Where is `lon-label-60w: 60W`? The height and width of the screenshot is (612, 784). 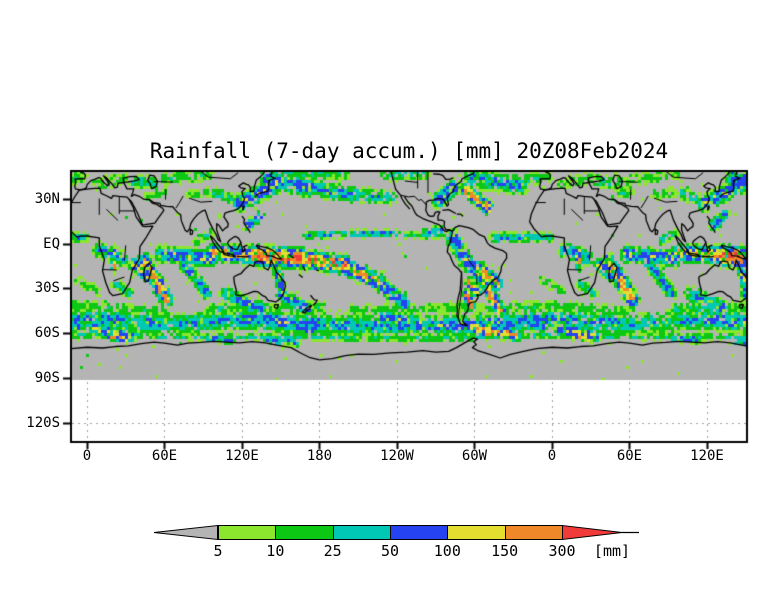
lon-label-60w: 60W is located at coordinates (474, 456).